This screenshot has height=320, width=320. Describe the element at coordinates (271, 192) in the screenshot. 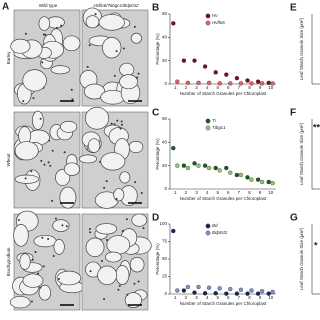

I see `x-tick-label: 10` at that location.